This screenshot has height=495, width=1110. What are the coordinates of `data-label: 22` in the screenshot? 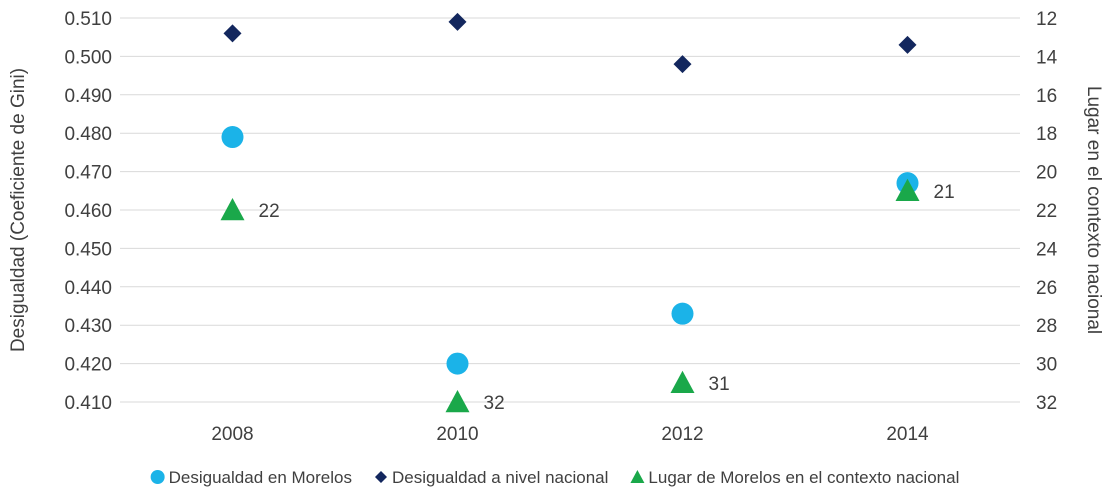 It's located at (269, 211).